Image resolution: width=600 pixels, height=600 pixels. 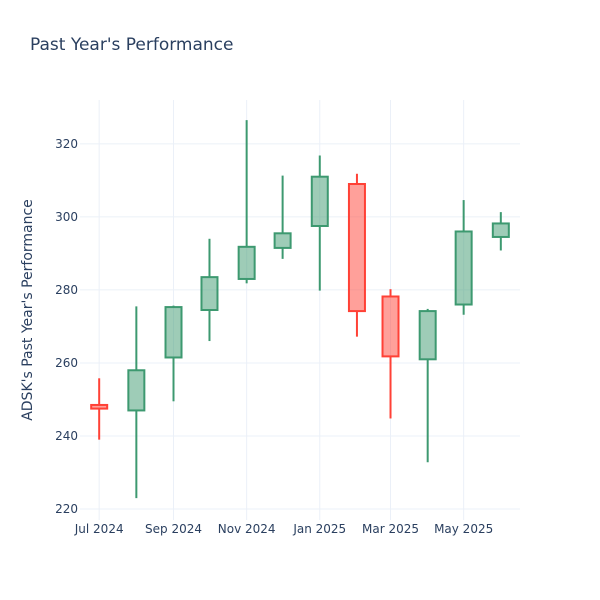 I want to click on x-tick-label: Jan 2025, so click(x=319, y=529).